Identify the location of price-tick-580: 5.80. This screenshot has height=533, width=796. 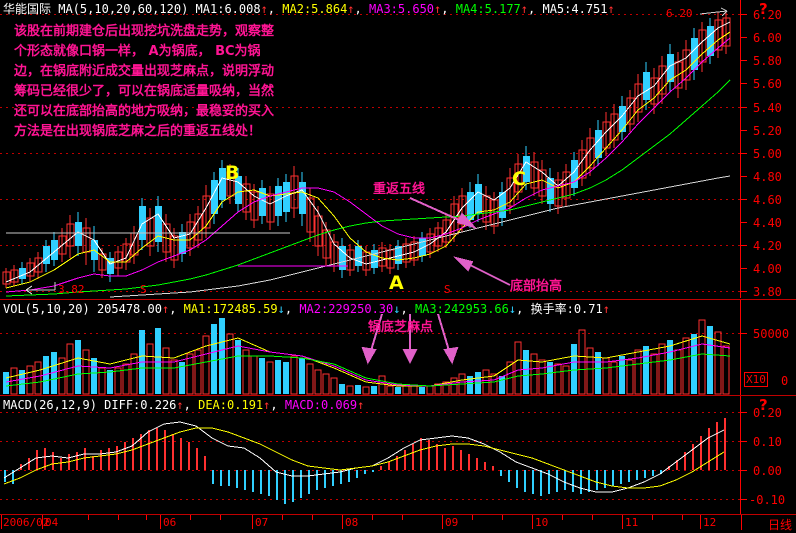
(767, 61).